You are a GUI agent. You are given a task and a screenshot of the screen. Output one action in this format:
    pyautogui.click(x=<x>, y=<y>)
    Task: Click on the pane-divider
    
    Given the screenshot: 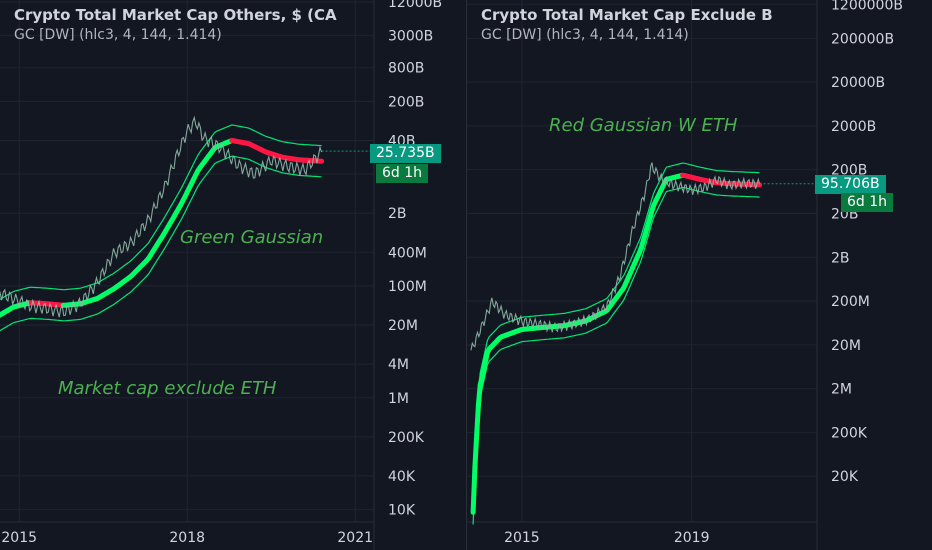 What is the action you would take?
    pyautogui.click(x=466, y=275)
    